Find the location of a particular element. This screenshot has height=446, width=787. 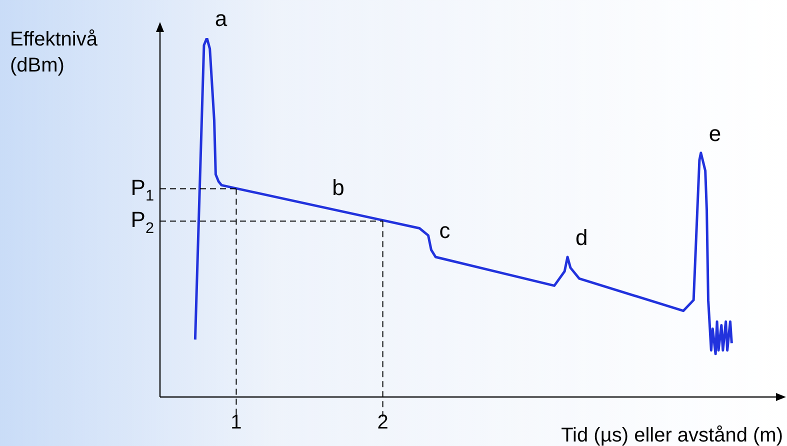

annotation: e is located at coordinates (715, 133).